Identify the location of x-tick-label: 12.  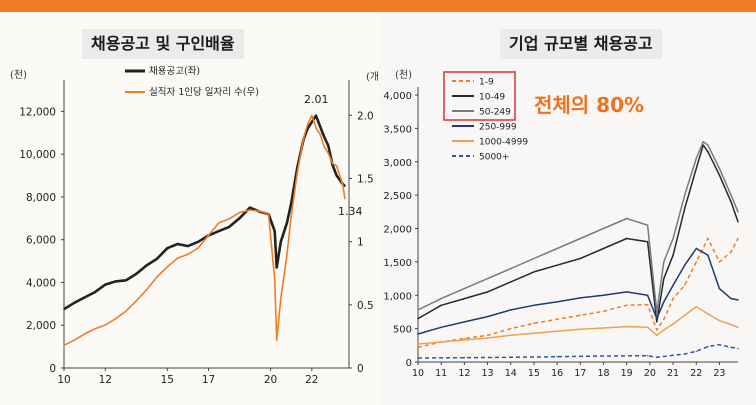
(105, 380).